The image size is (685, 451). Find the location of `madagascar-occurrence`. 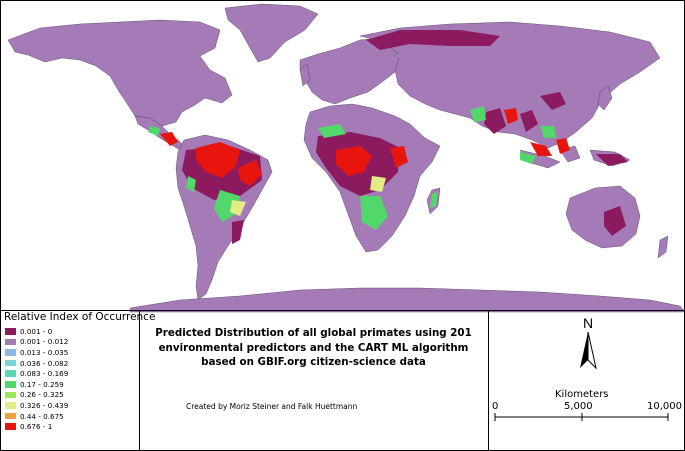

madagascar-occurrence is located at coordinates (434, 200).